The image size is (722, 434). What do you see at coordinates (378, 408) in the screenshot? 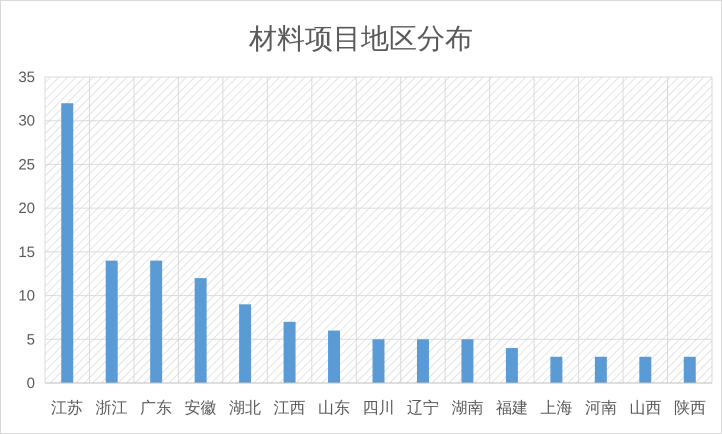
I see `x-tick-label: 四川` at bounding box center [378, 408].